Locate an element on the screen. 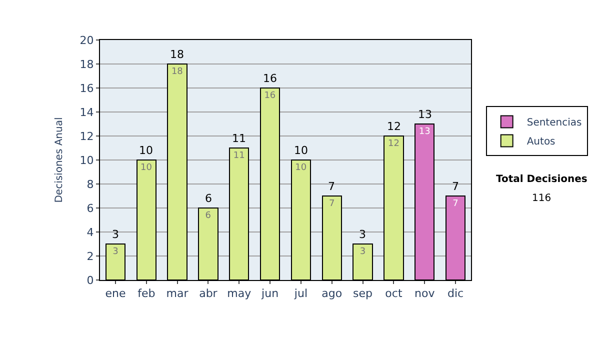  y-tick-label: 2 is located at coordinates (90, 256).